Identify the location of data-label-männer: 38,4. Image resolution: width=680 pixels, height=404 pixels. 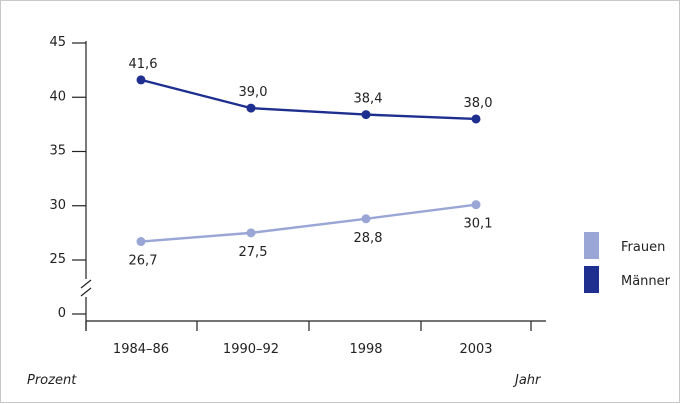
(368, 99).